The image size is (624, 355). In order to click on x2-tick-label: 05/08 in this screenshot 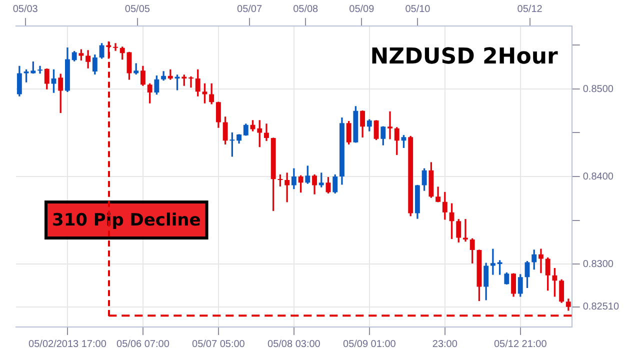, I will do `click(306, 9)`.